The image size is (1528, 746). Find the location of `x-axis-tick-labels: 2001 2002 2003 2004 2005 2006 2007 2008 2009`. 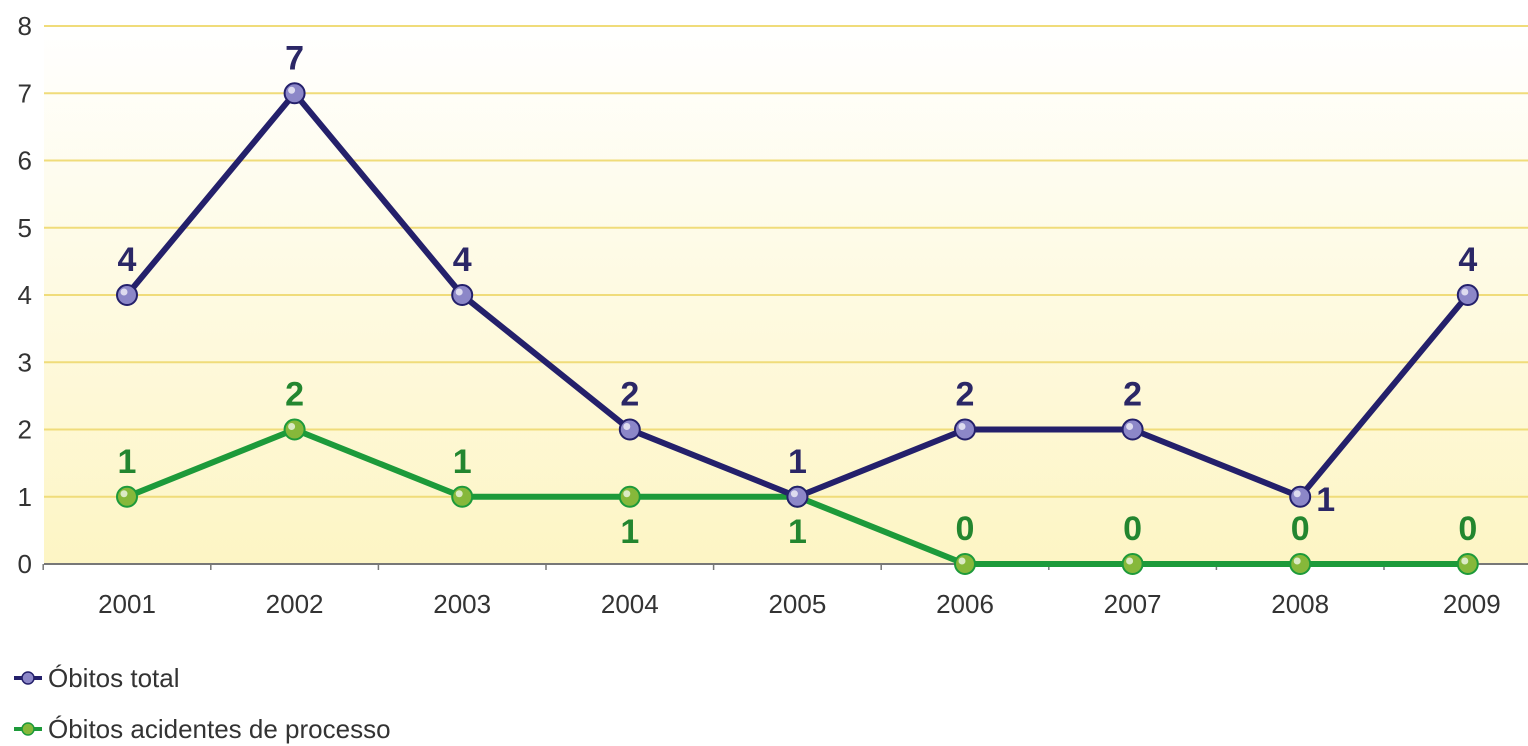

x-axis-tick-labels: 2001 2002 2003 2004 2005 2006 2007 2008 2009 is located at coordinates (799, 604).